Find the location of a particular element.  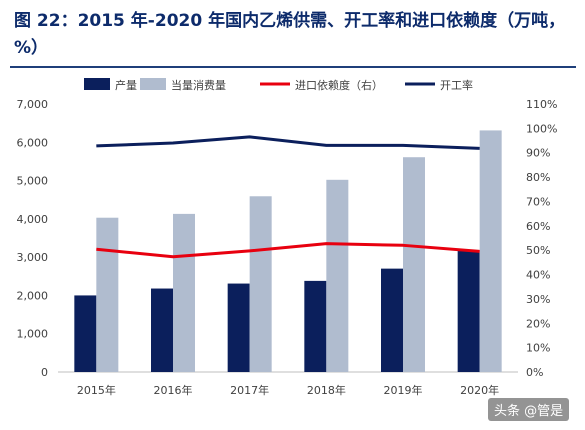

x-tick-label: 2015年 is located at coordinates (96, 390).